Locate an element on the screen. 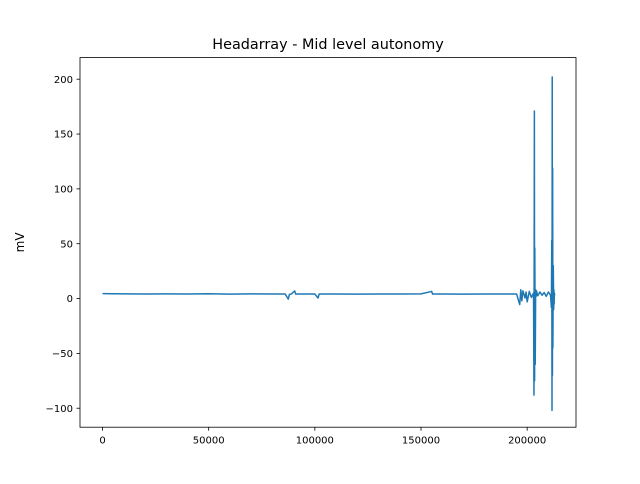  chart-title: Headarray - Mid level autonomy is located at coordinates (328, 45).